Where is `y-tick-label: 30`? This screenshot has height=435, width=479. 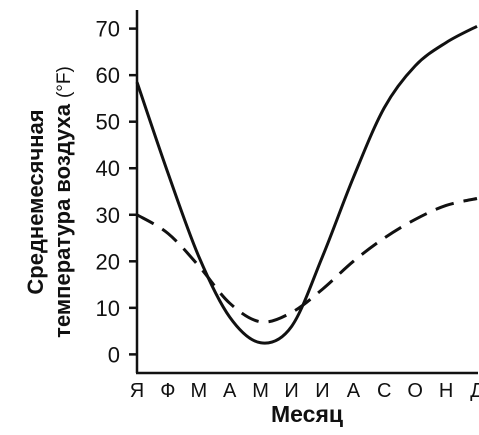 y-tick-label: 30 is located at coordinates (108, 215).